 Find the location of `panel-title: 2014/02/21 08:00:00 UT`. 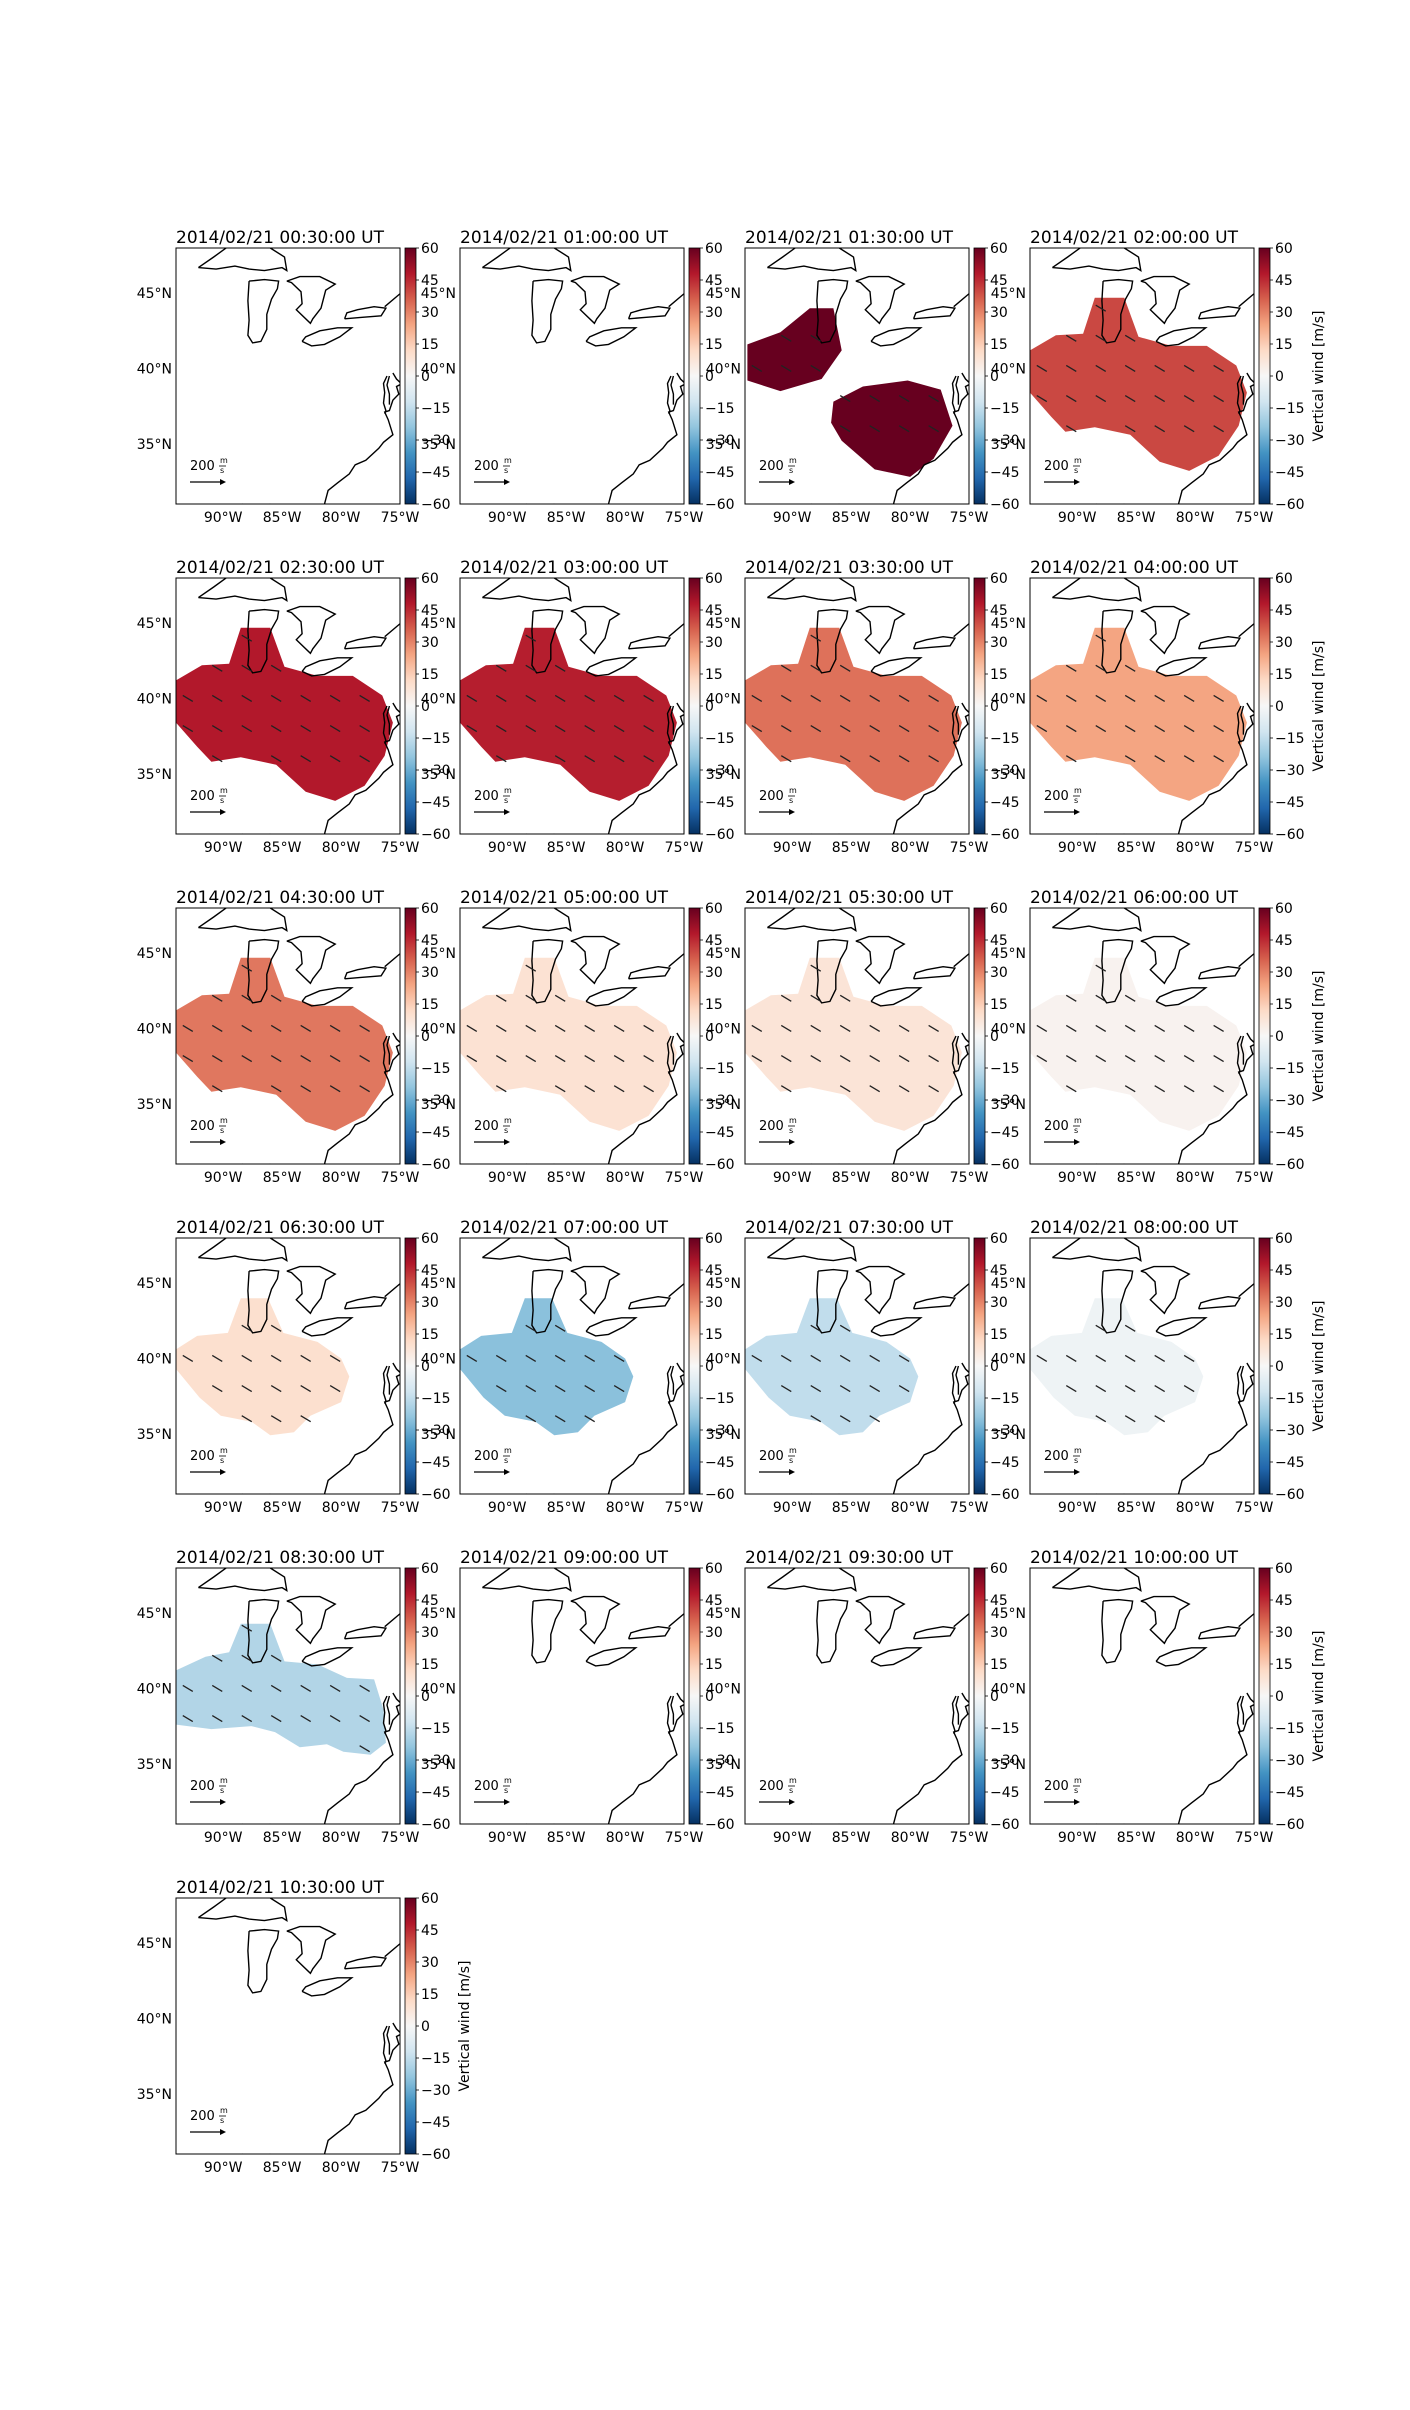

panel-title: 2014/02/21 08:00:00 UT is located at coordinates (1134, 1228).